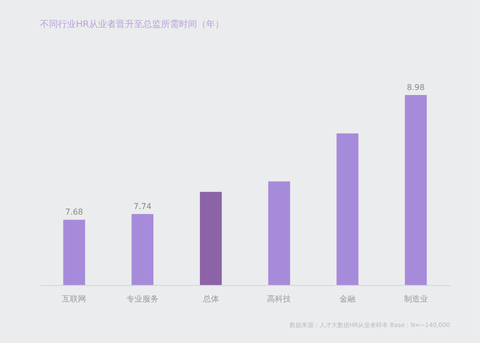 Image resolution: width=500 pixels, height=362 pixels. Describe the element at coordinates (142, 299) in the screenshot. I see `x-tick-label: 专业服务` at that location.